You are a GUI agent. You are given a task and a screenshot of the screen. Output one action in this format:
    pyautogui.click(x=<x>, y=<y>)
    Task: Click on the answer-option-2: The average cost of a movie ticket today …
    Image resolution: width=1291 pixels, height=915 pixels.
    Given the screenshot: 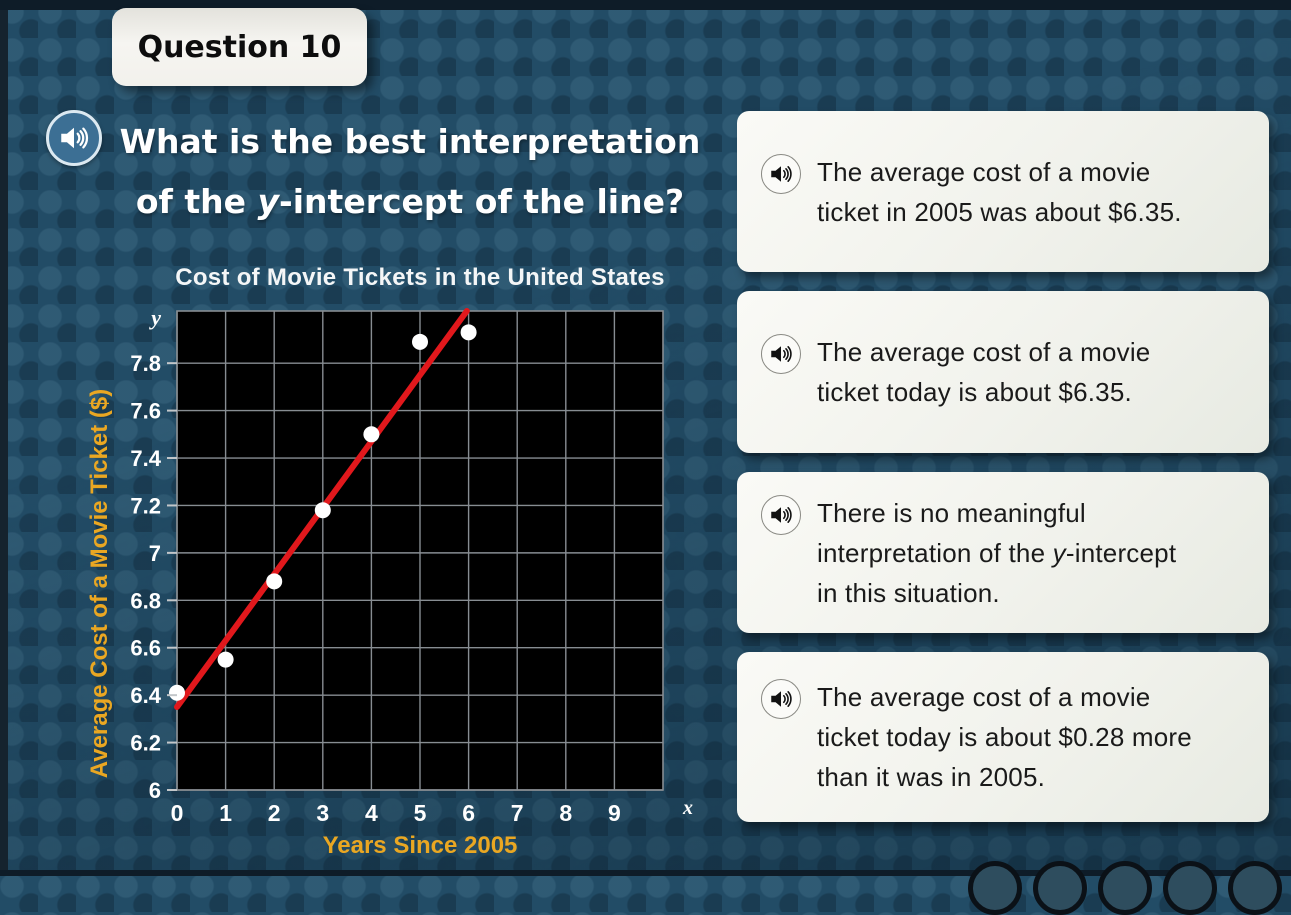 What is the action you would take?
    pyautogui.click(x=1003, y=372)
    